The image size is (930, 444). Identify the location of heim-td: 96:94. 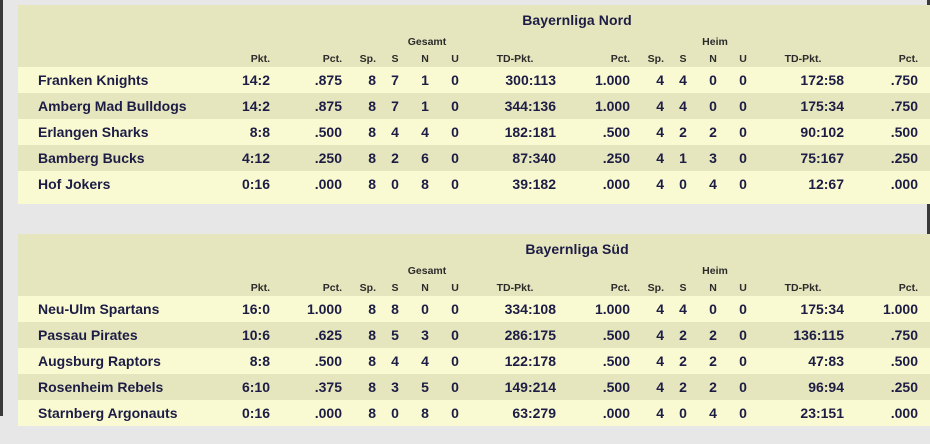
(803, 387).